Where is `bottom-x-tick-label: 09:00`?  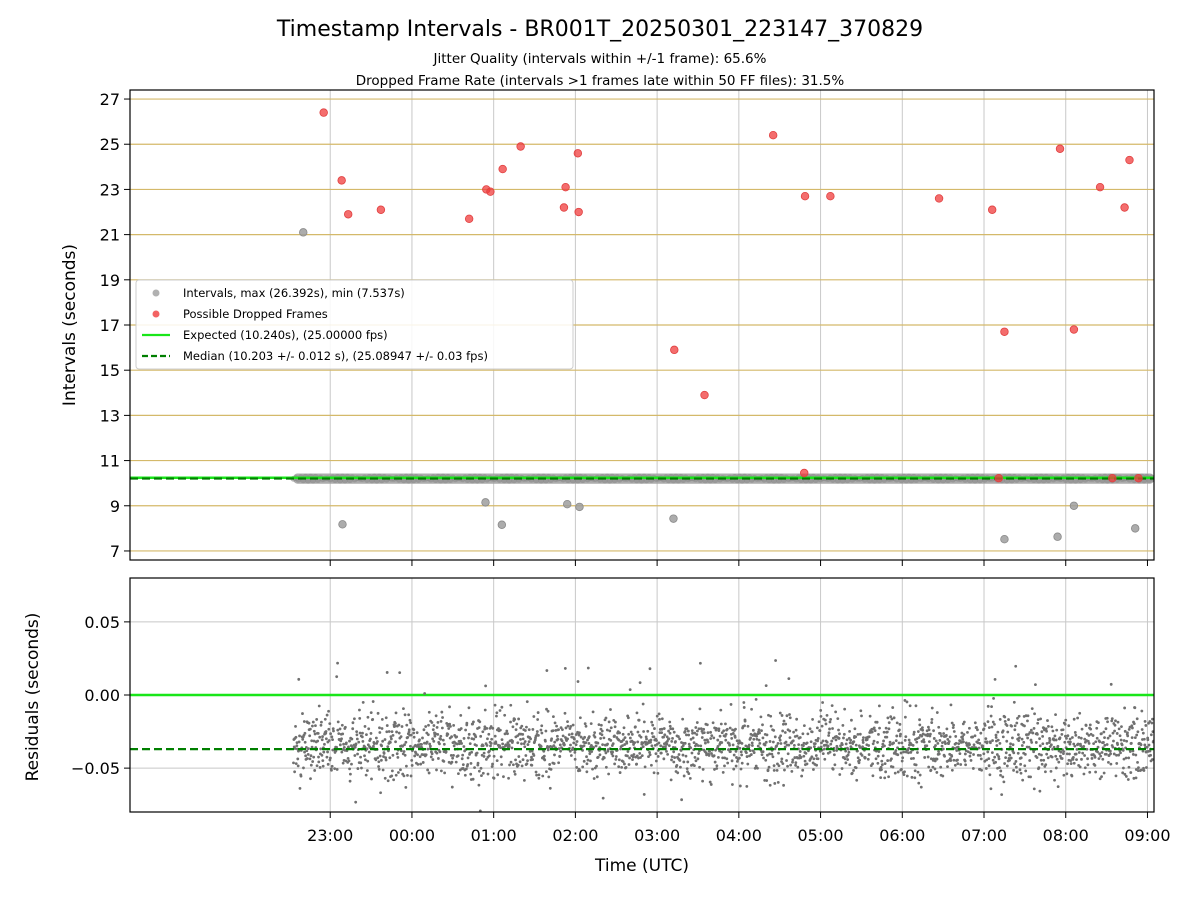 bottom-x-tick-label: 09:00 is located at coordinates (1147, 835).